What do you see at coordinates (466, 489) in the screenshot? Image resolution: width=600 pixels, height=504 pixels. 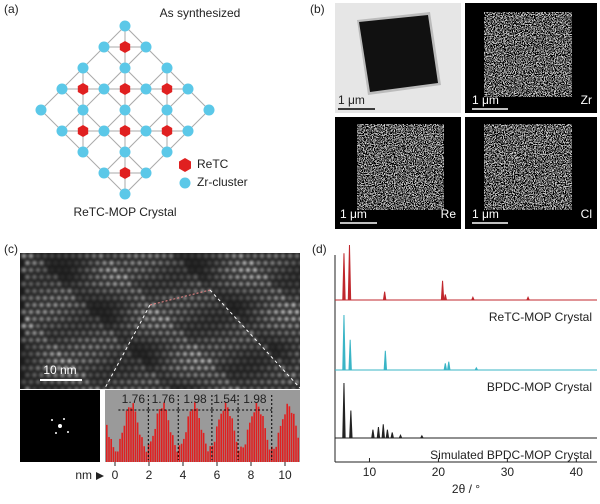 I see `x-axis-label: 2θ / °` at bounding box center [466, 489].